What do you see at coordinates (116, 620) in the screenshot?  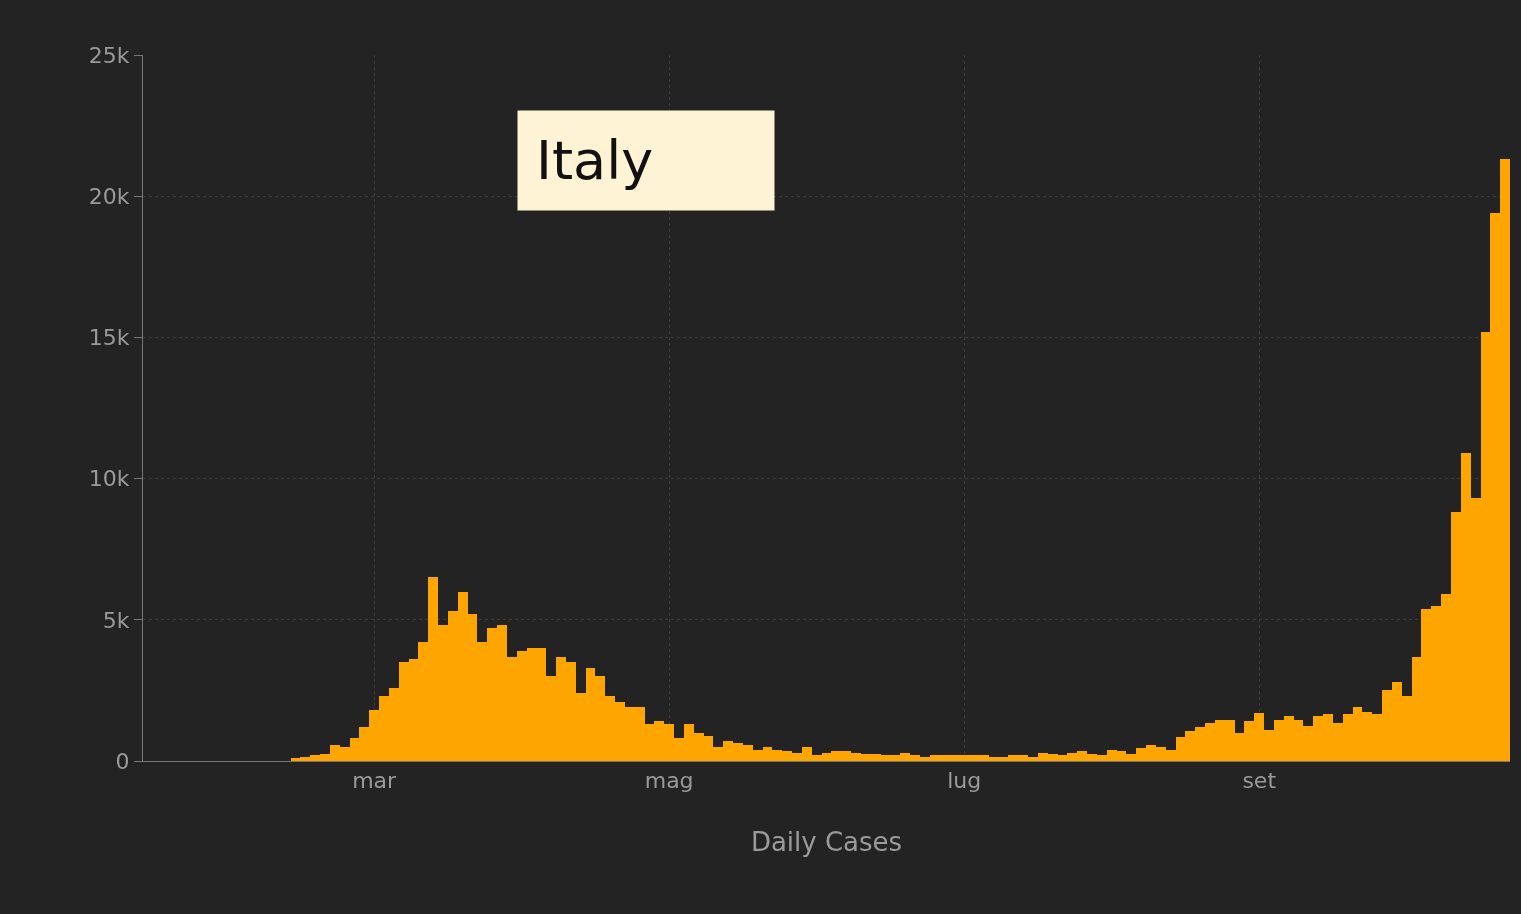 I see `y-tick-label: 5k` at bounding box center [116, 620].